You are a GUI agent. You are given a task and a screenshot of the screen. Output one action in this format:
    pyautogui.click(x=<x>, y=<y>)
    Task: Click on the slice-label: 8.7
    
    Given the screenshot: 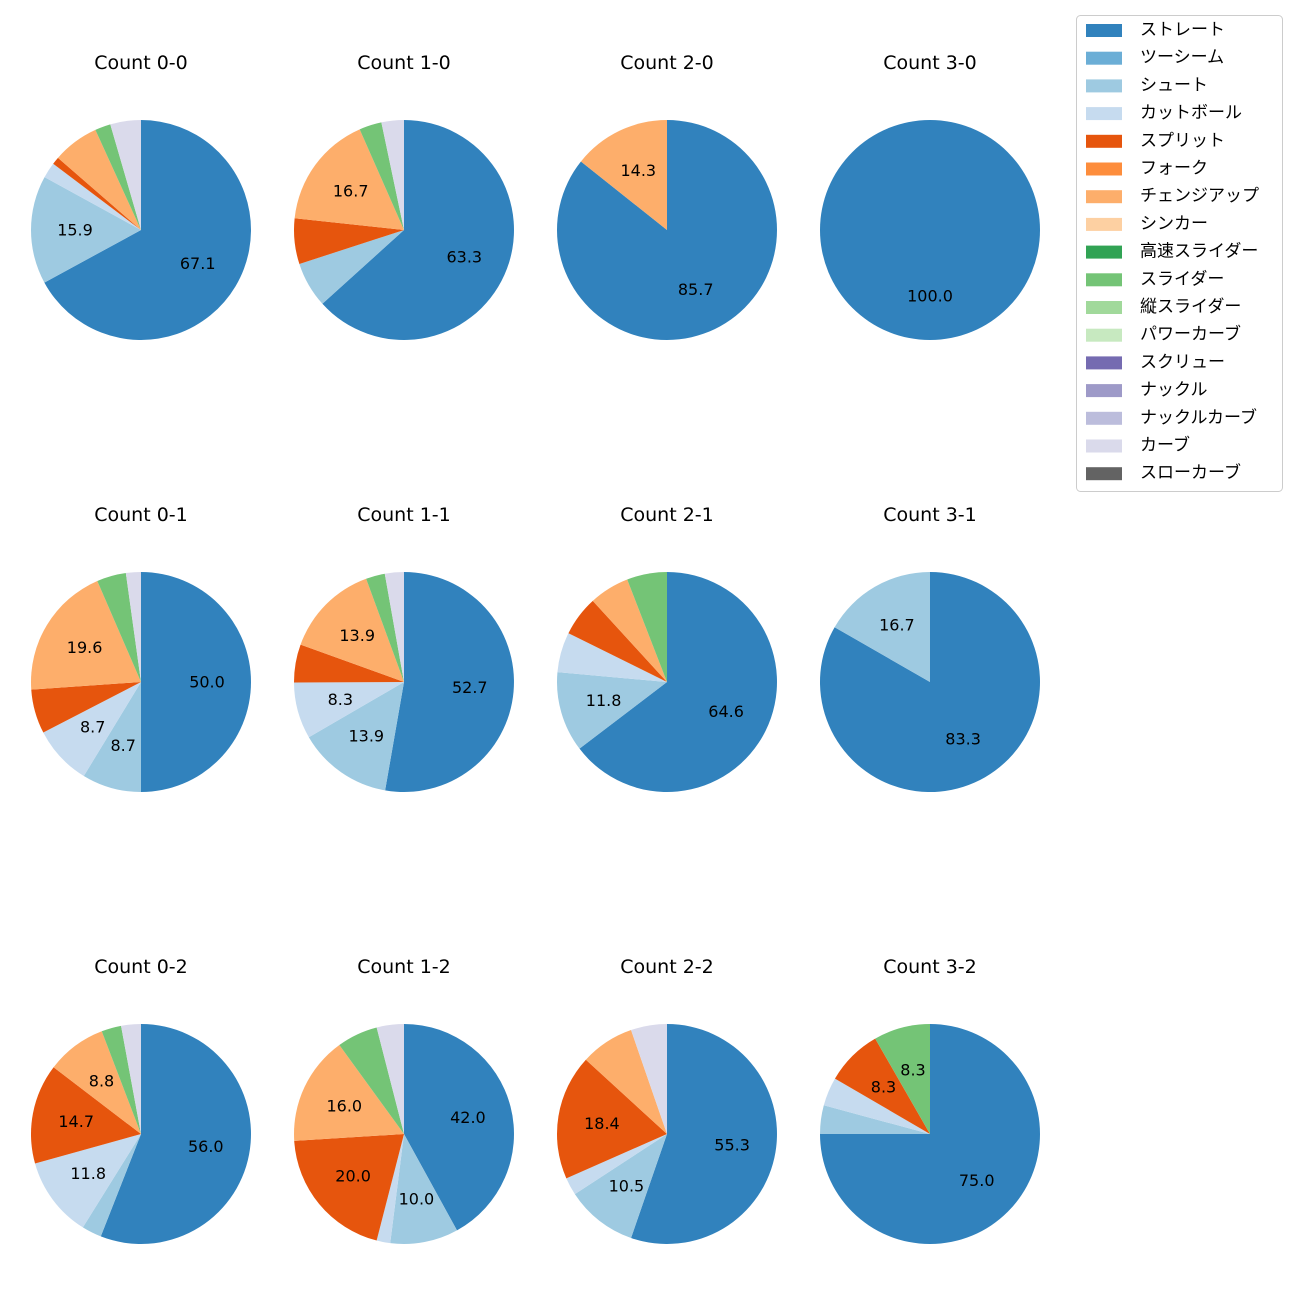 What is the action you would take?
    pyautogui.click(x=92, y=727)
    